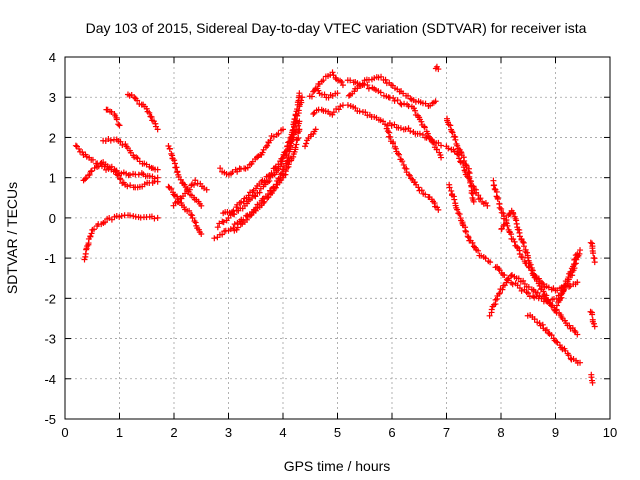  I want to click on y-axis-label: SDTVAR / TECUs, so click(12, 238).